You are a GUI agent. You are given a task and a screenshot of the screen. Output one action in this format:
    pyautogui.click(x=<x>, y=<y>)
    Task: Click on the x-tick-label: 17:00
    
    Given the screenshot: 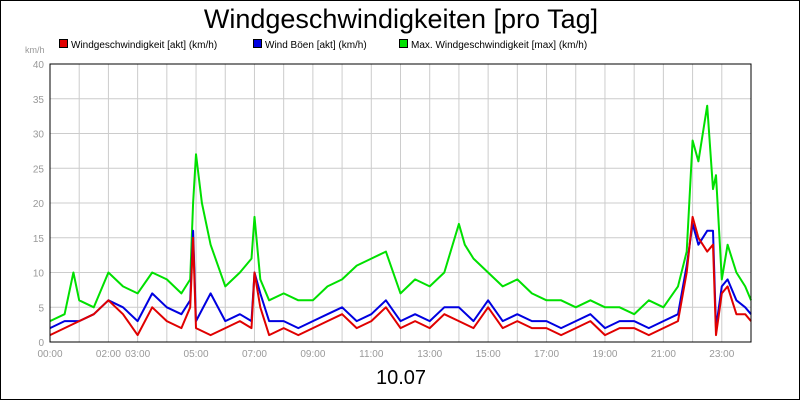 What is the action you would take?
    pyautogui.click(x=546, y=354)
    